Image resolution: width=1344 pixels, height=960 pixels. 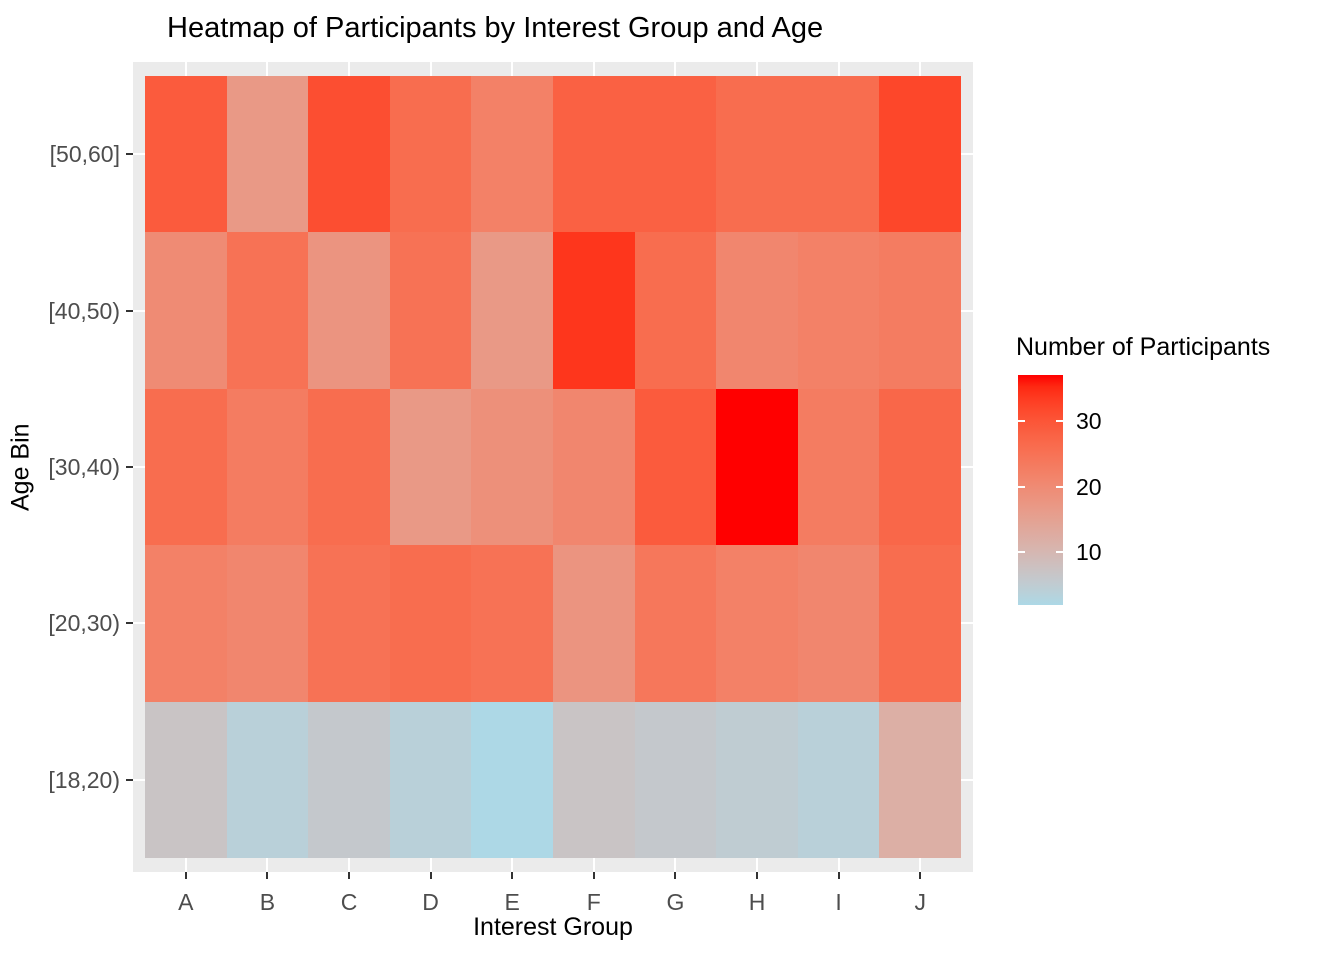 I want to click on x-tick-label: F, so click(x=593, y=902).